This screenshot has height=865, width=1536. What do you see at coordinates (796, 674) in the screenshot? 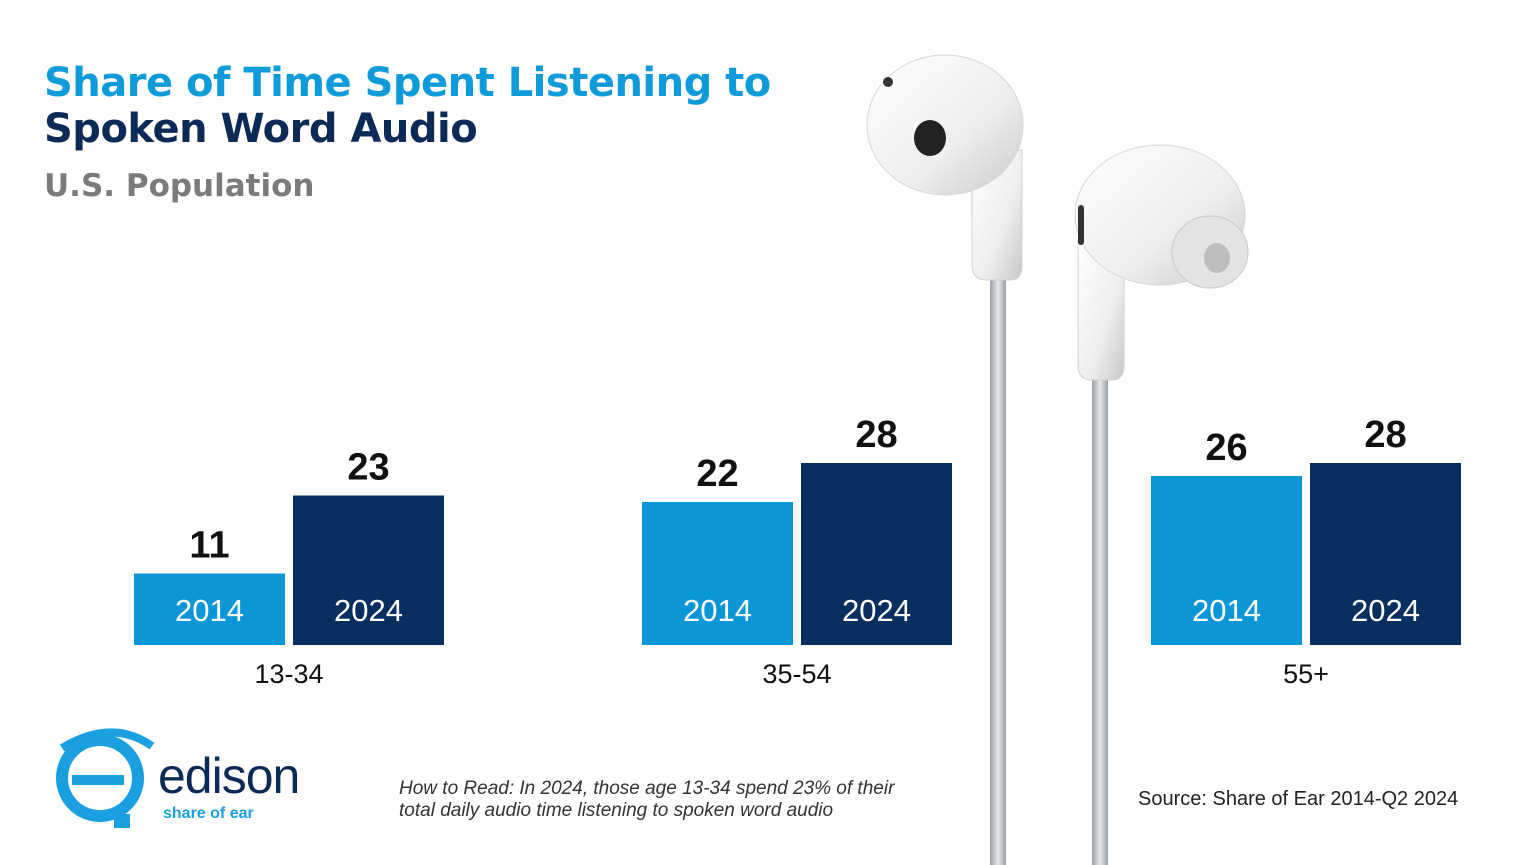
I see `category-label: 35-54` at bounding box center [796, 674].